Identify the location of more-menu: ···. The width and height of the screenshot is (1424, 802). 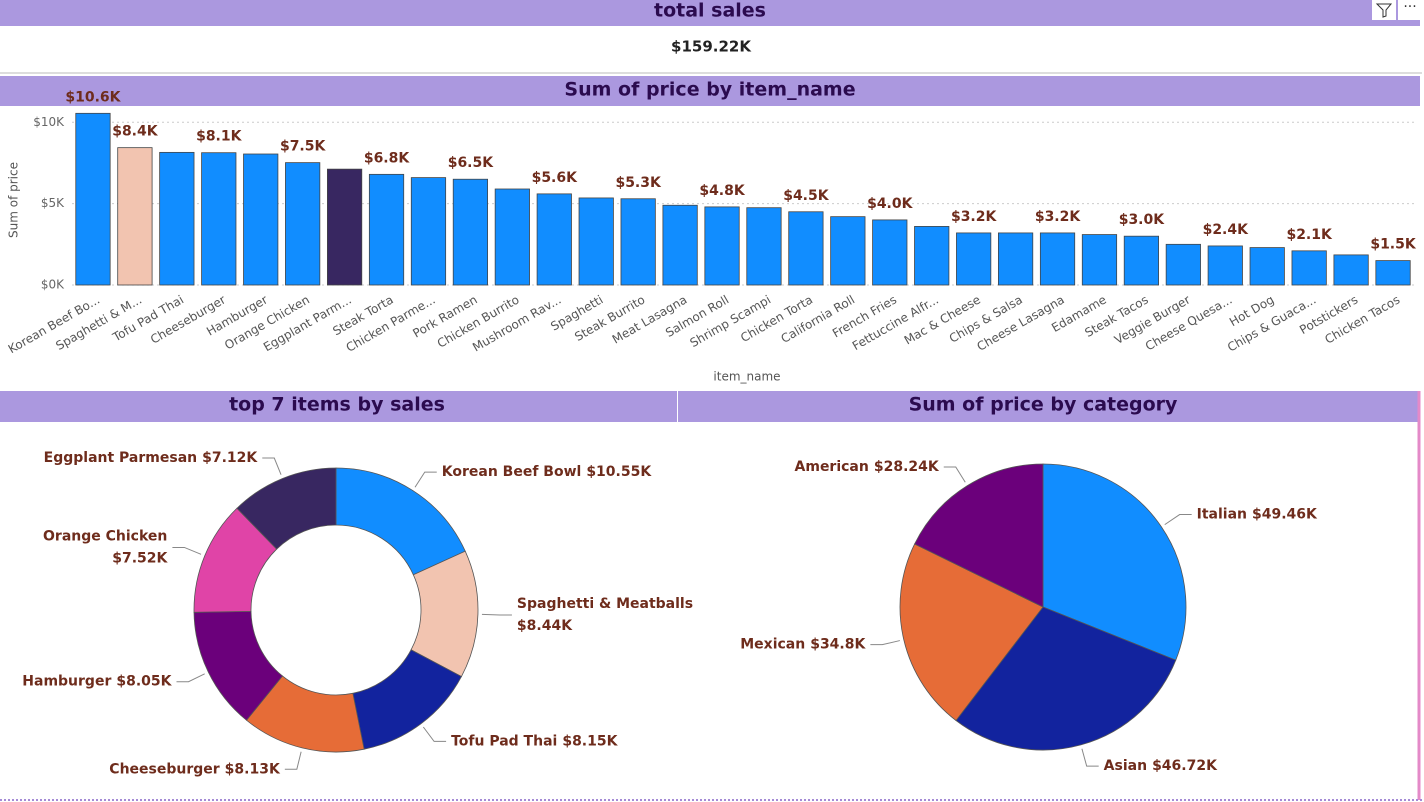
(1410, 10).